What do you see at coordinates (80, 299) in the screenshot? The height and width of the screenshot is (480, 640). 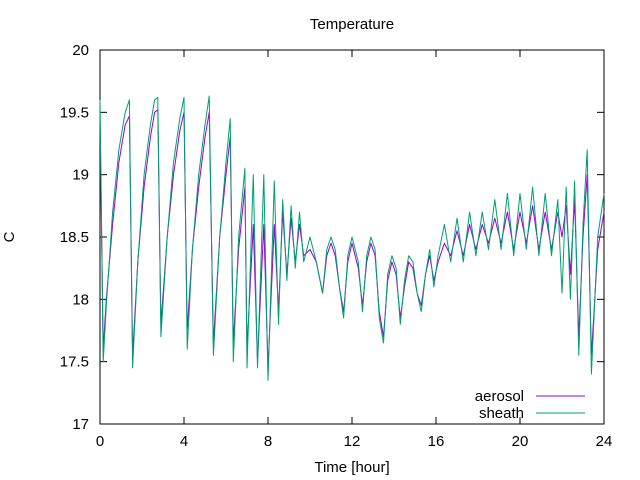 I see `y-tick-label: 18` at bounding box center [80, 299].